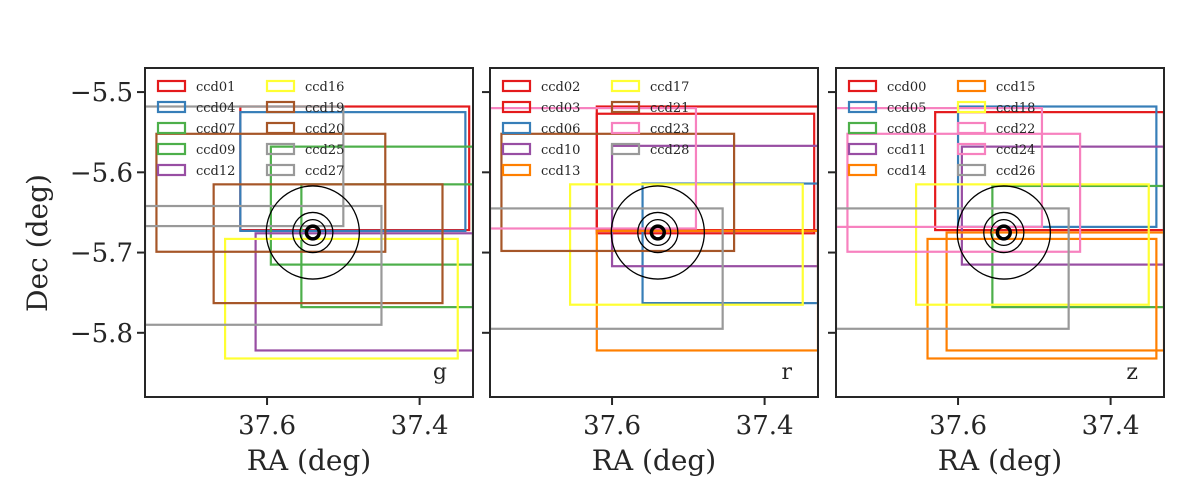 This screenshot has width=1200, height=500. What do you see at coordinates (862, 149) in the screenshot?
I see `legend-swatch-ccd11` at bounding box center [862, 149].